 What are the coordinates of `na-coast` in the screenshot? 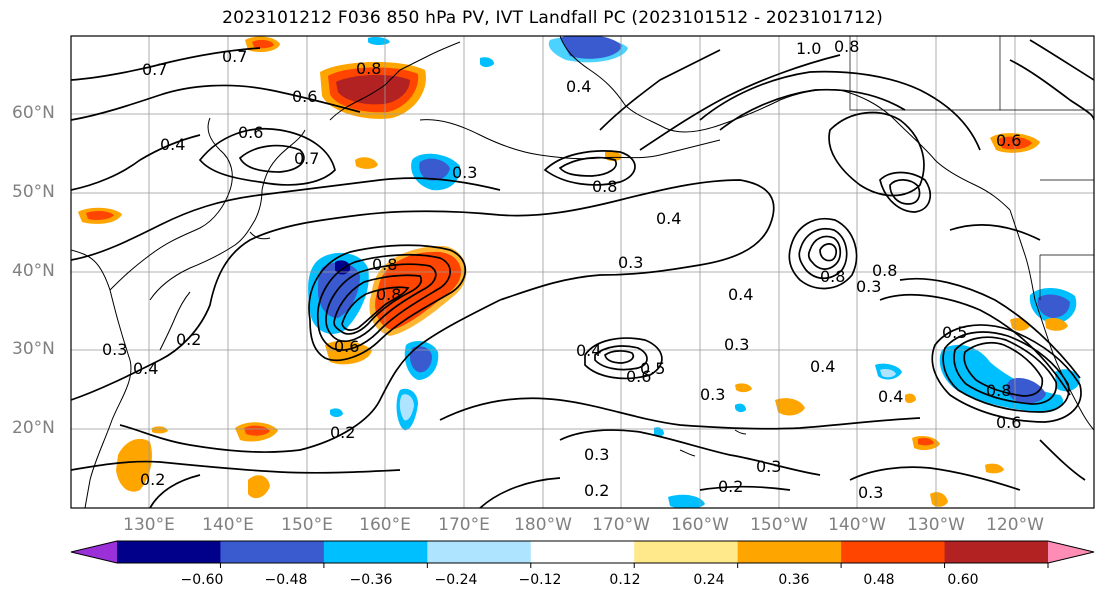 It's located at (1051, 320).